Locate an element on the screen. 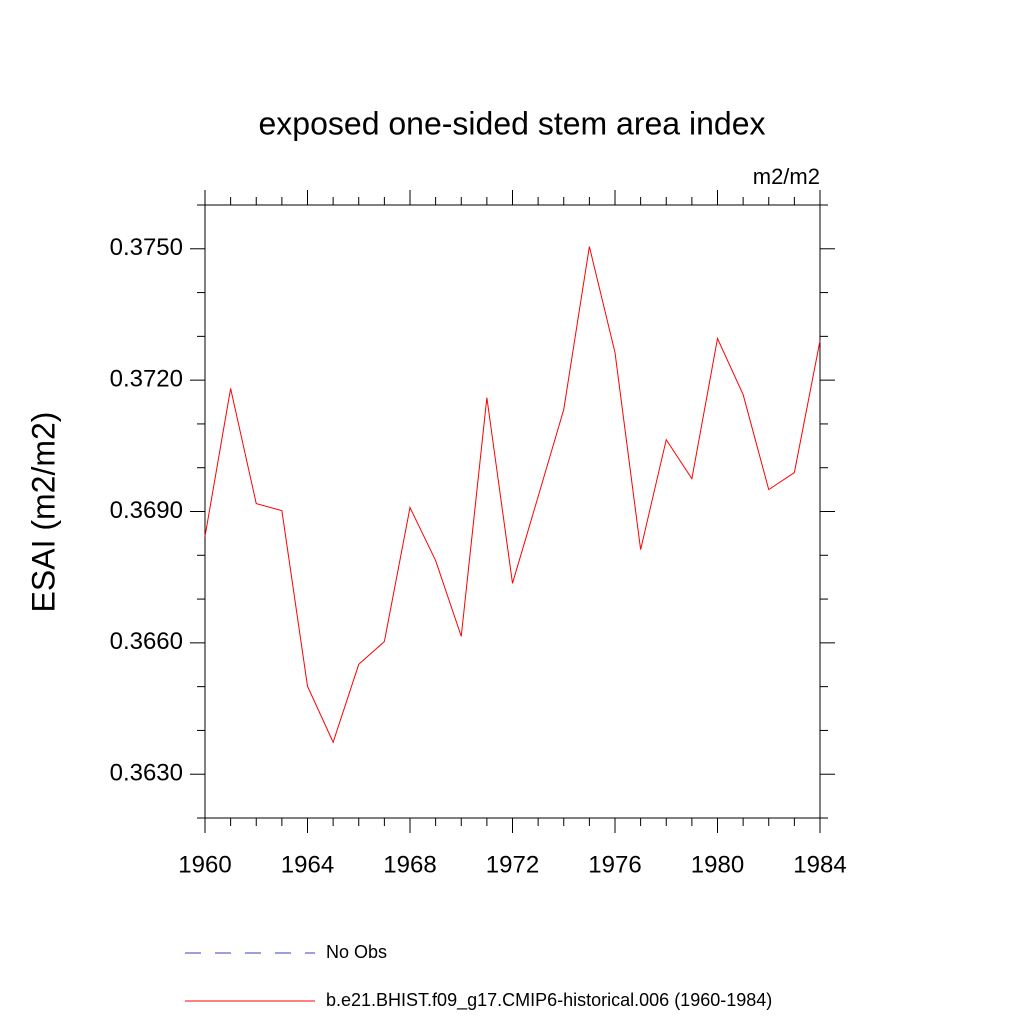 The width and height of the screenshot is (1024, 1024). x-tick-label: 1980 is located at coordinates (717, 864).